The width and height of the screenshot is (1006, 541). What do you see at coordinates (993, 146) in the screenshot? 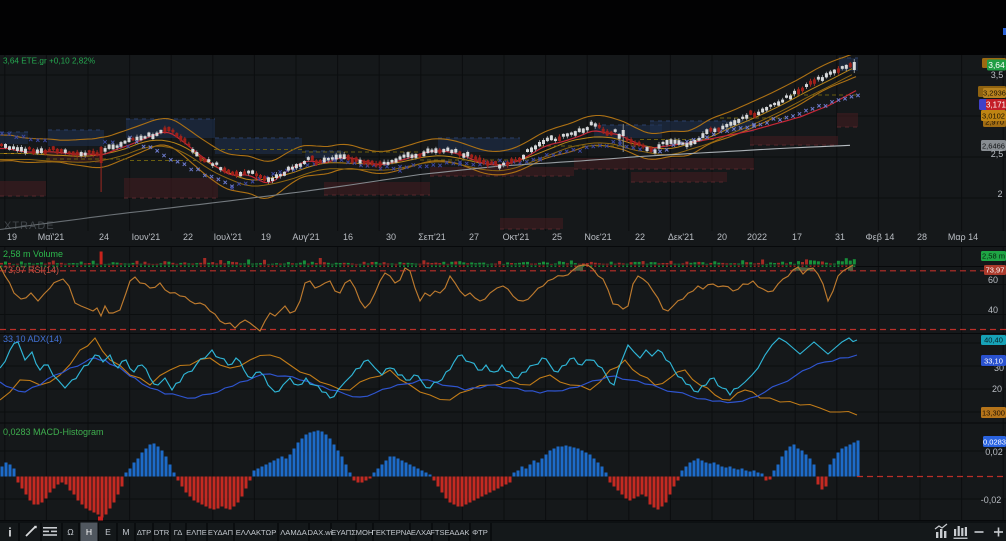
I see `svg-text: 2,6466` at bounding box center [993, 146].